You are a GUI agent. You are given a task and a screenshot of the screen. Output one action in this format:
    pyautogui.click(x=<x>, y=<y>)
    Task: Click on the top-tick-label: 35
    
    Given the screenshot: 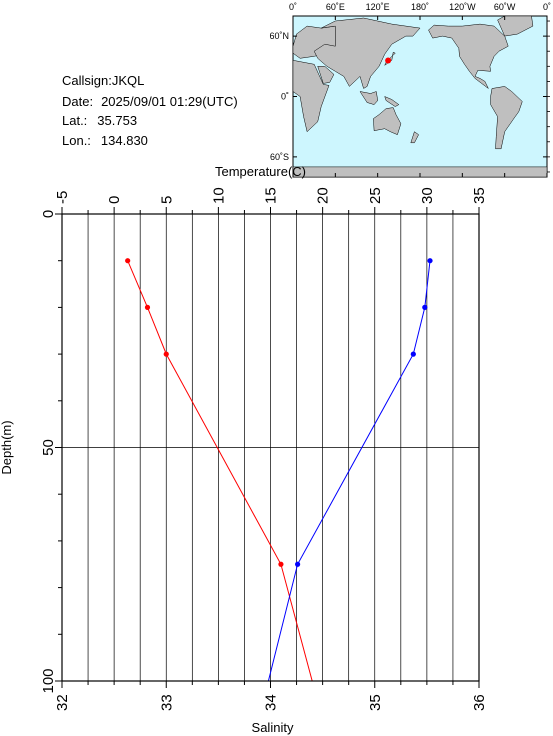 What is the action you would take?
    pyautogui.click(x=479, y=195)
    